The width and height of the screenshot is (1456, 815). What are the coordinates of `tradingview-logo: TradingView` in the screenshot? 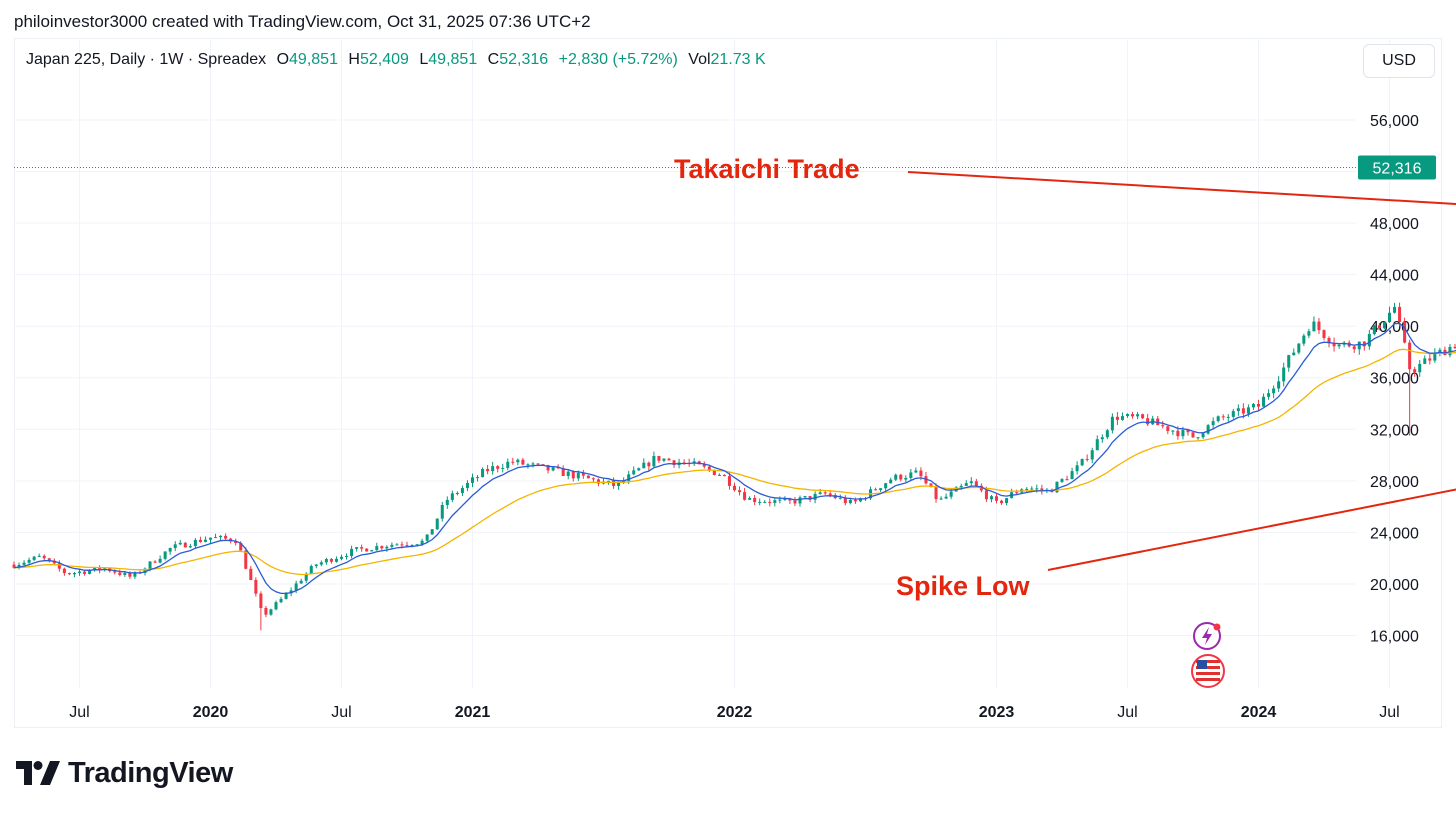 It's located at (124, 773).